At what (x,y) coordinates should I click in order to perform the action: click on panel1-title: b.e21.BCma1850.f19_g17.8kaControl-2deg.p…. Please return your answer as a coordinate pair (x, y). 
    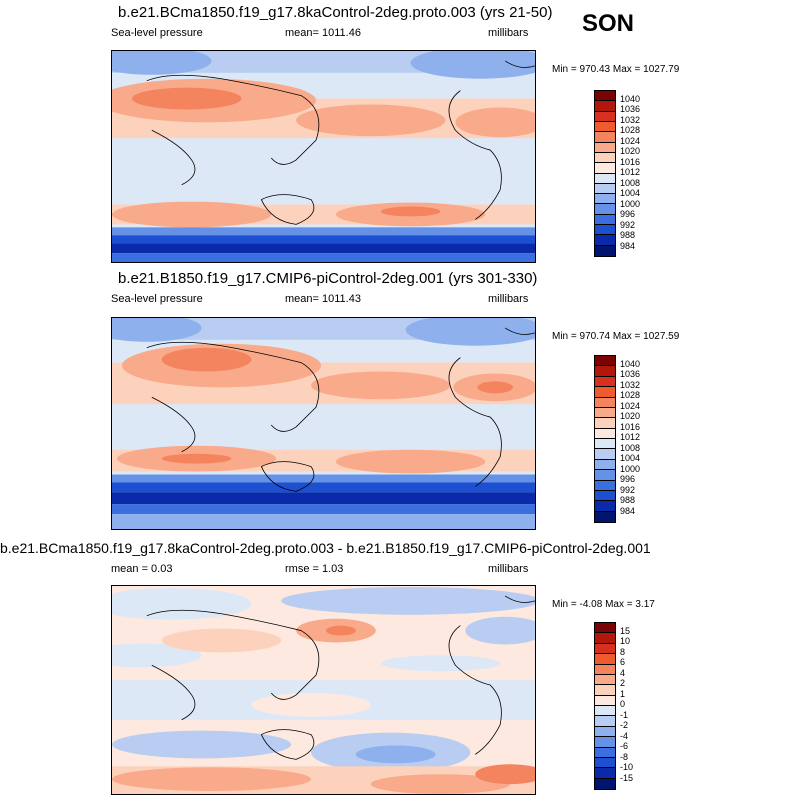
    Looking at the image, I should click on (335, 12).